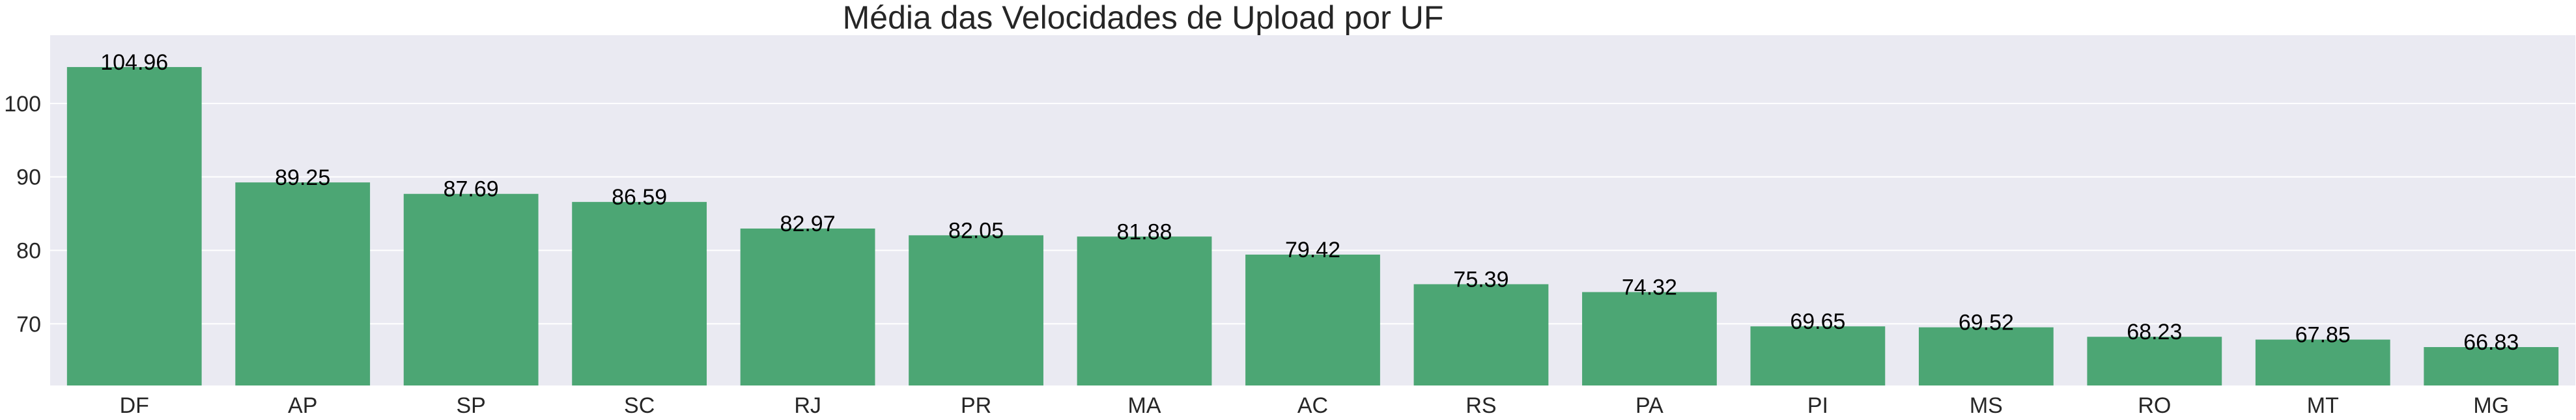 The width and height of the screenshot is (2576, 420). What do you see at coordinates (1480, 280) in the screenshot?
I see `bar-value-label-rs: 75.39` at bounding box center [1480, 280].